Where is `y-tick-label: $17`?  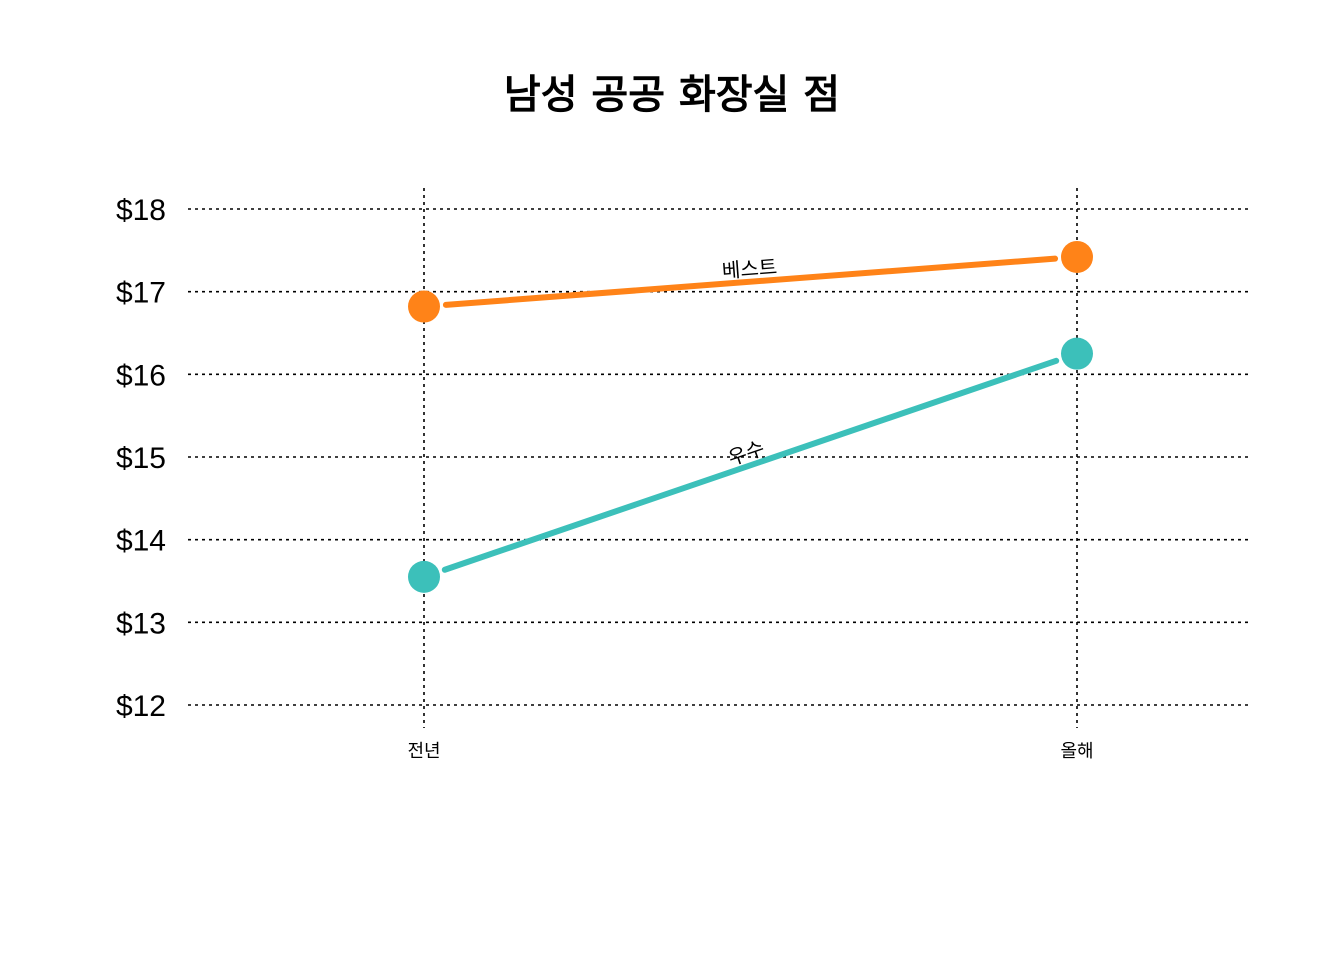 y-tick-label: $17 is located at coordinates (141, 293).